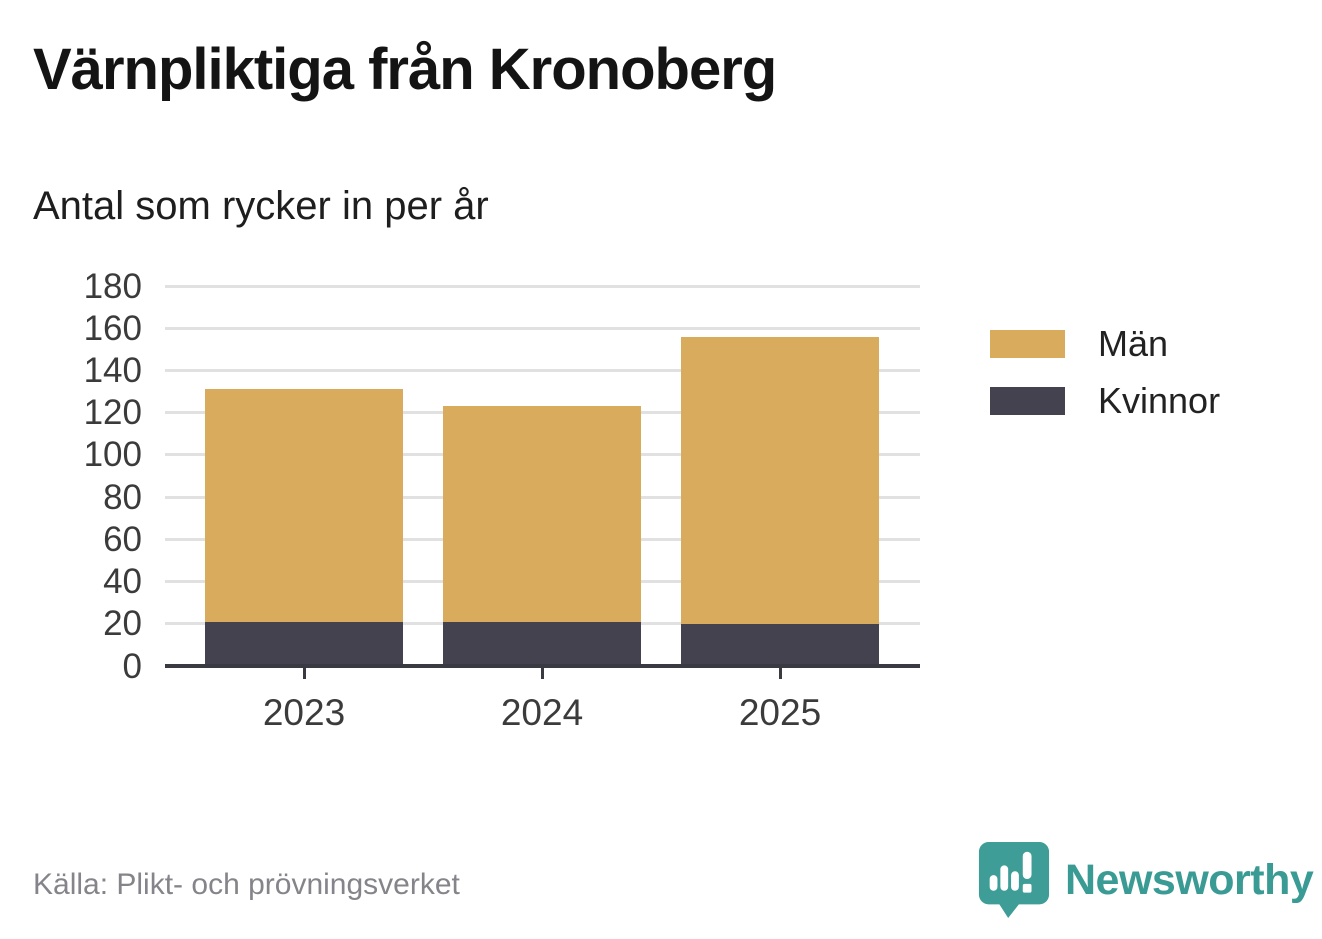 This screenshot has height=939, width=1322. Describe the element at coordinates (1159, 400) in the screenshot. I see `legend-label: Kvinnor` at that location.